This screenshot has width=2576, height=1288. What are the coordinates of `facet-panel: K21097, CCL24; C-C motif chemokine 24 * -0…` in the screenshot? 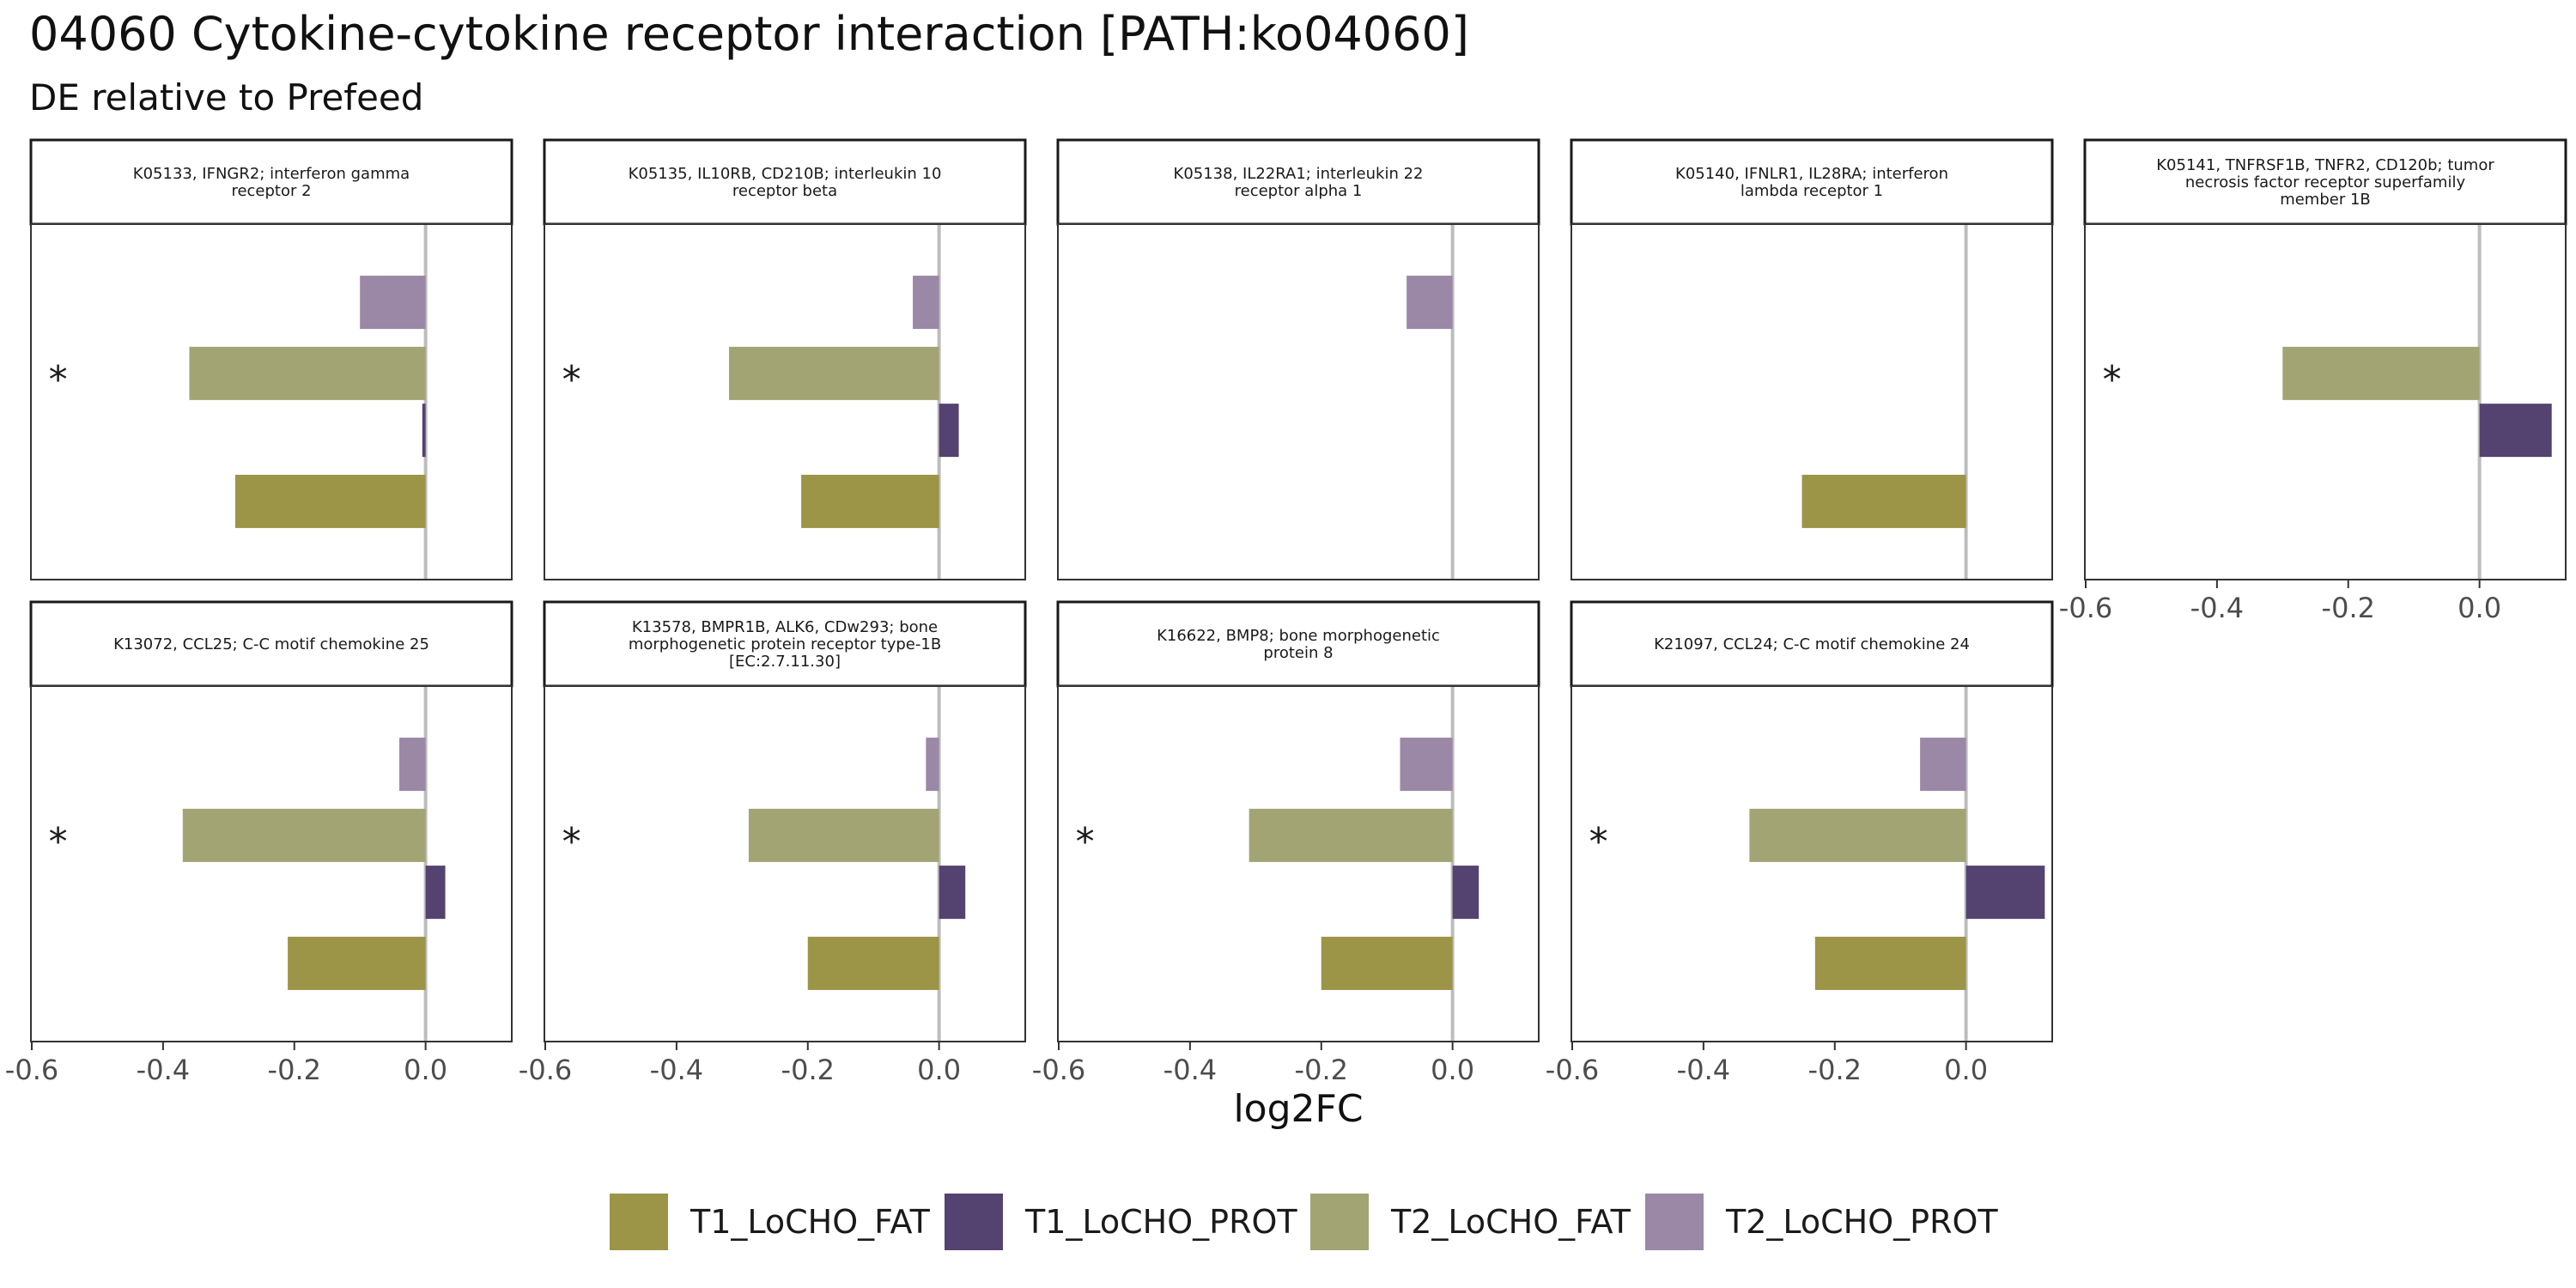 It's located at (1800, 843).